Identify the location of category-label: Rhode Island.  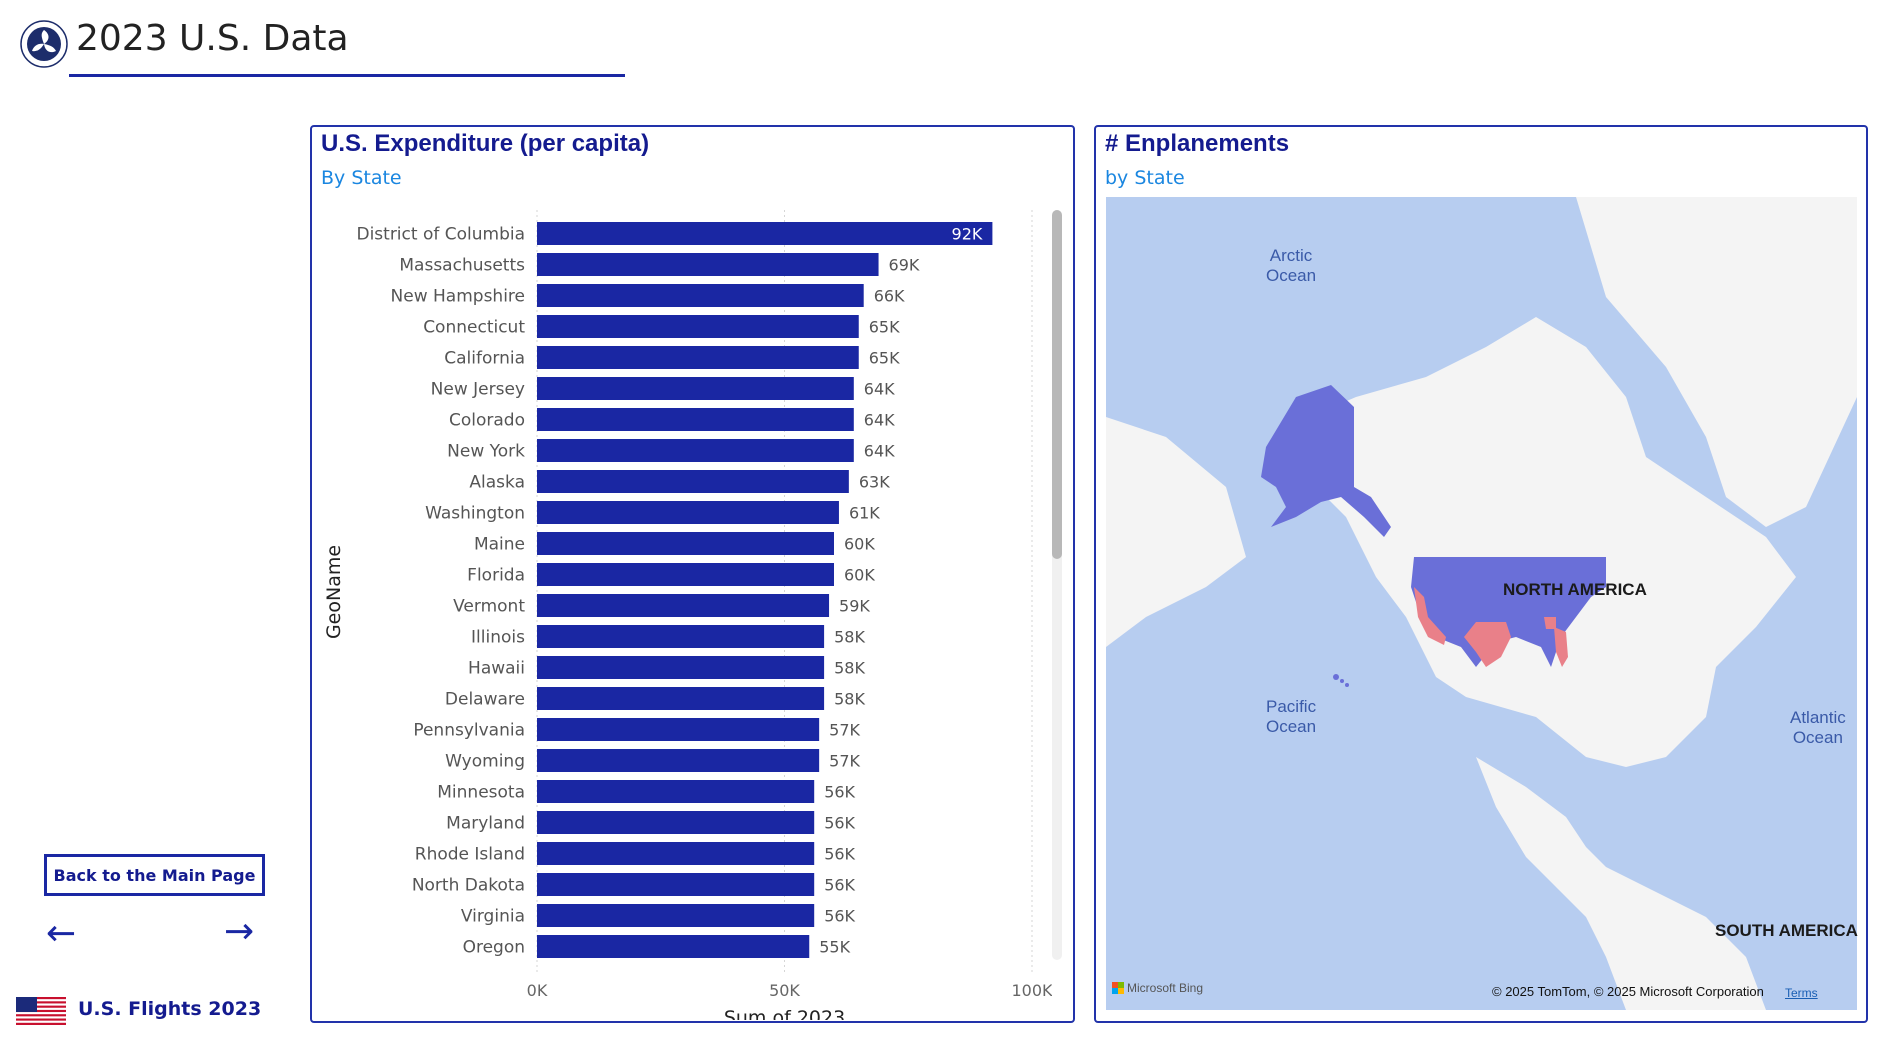
(470, 855).